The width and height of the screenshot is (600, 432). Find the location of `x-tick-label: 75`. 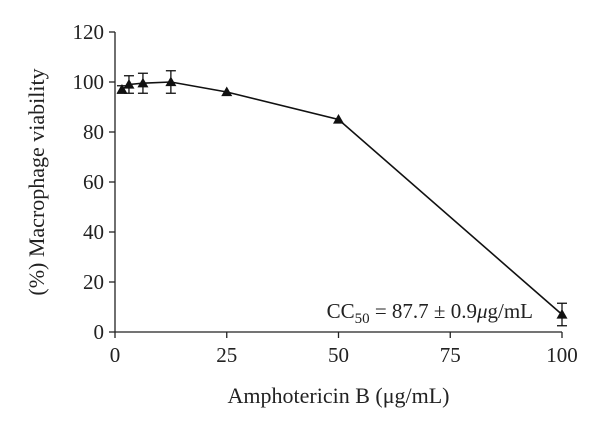

x-tick-label: 75 is located at coordinates (450, 355).